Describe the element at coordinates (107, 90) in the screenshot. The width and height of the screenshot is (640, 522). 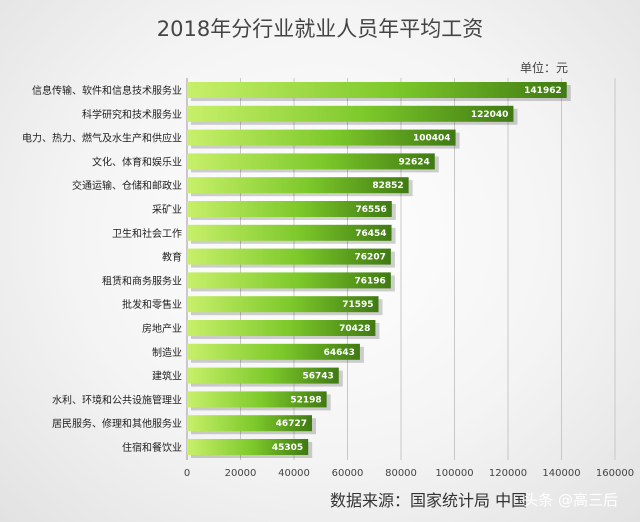
I see `category-label: 信息传输、软件和信息技术服务业` at that location.